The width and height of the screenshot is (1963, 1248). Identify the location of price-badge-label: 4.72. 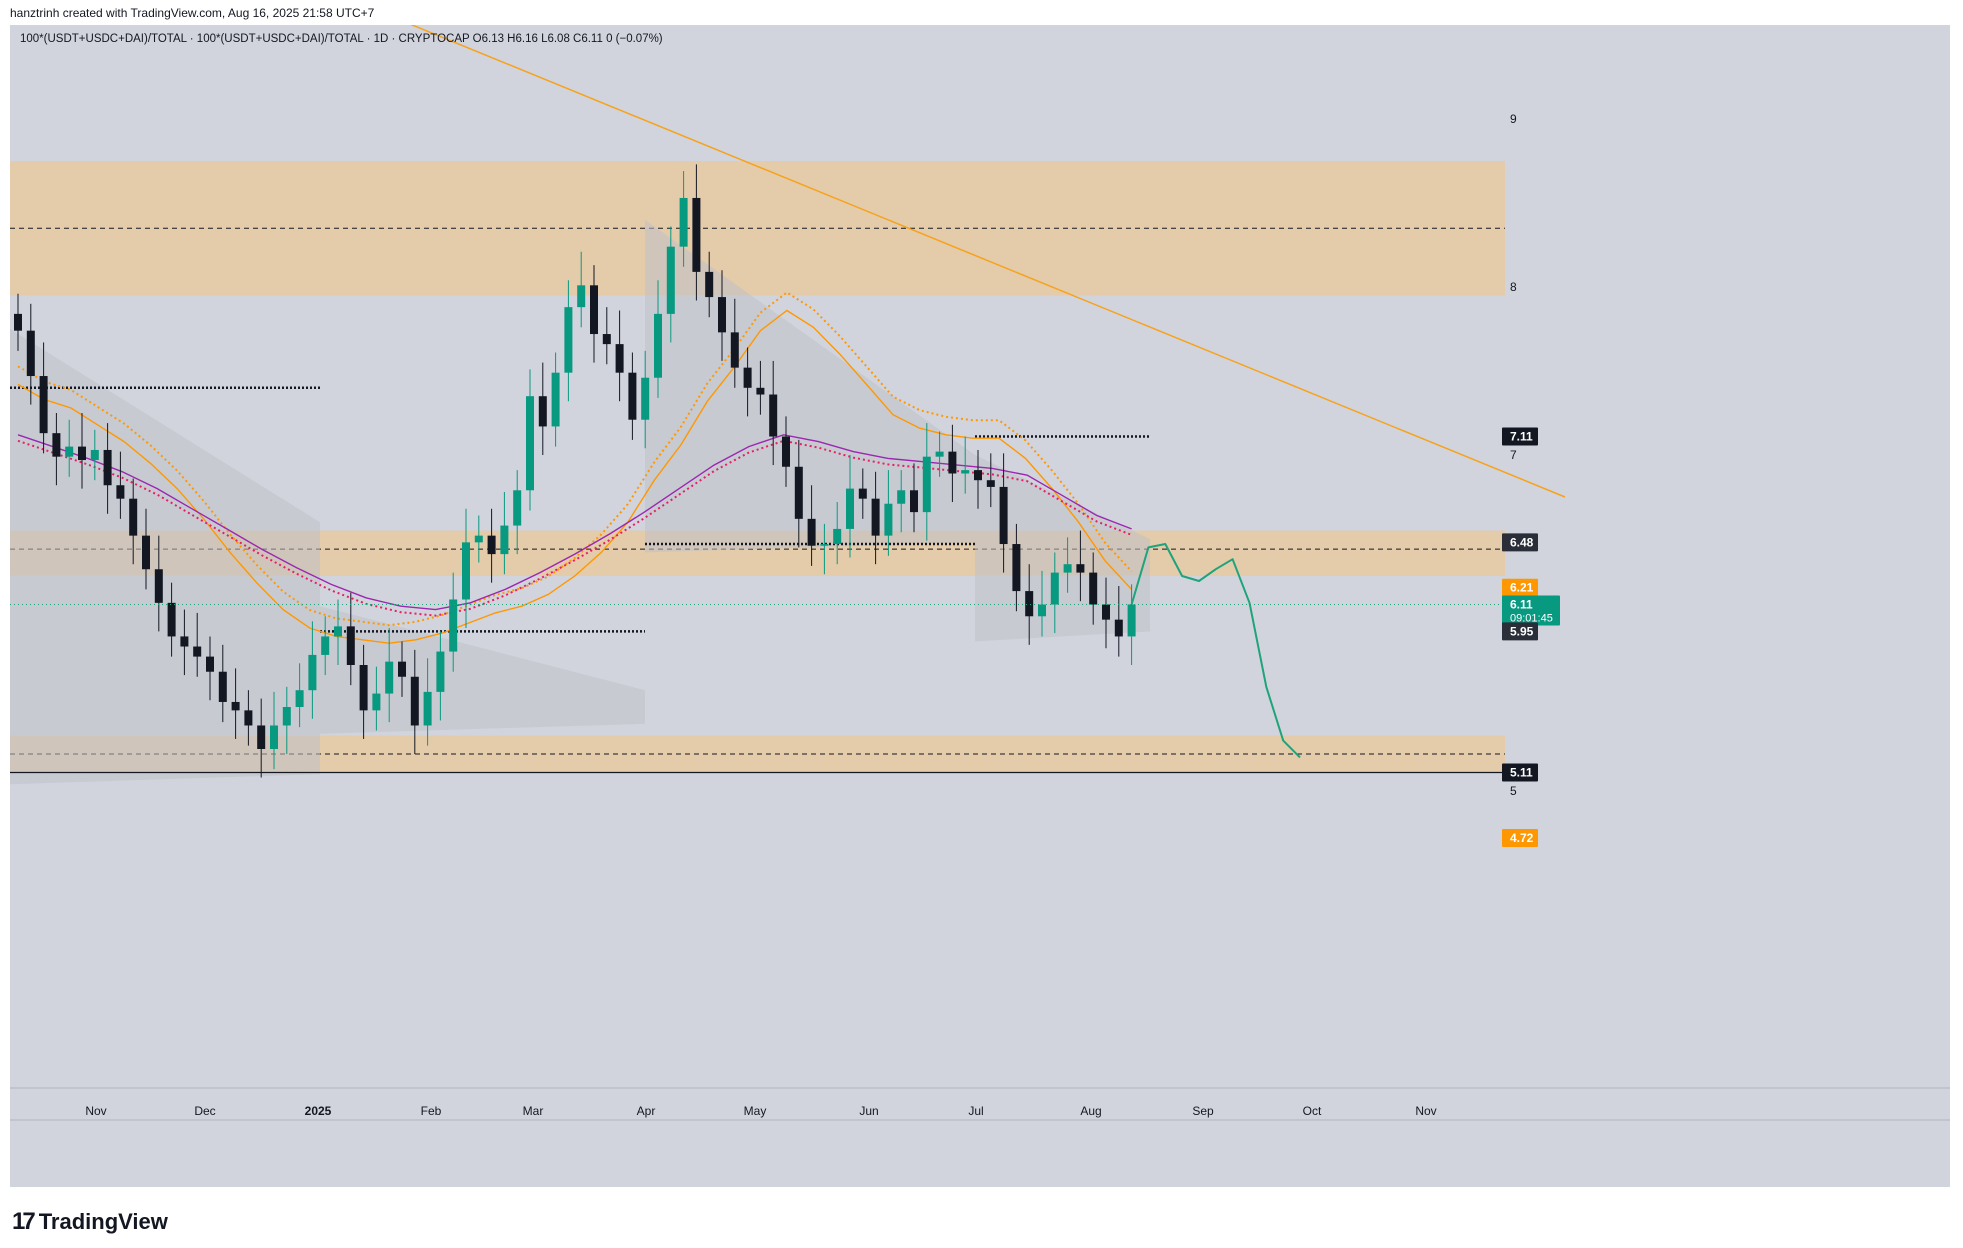
(1522, 838).